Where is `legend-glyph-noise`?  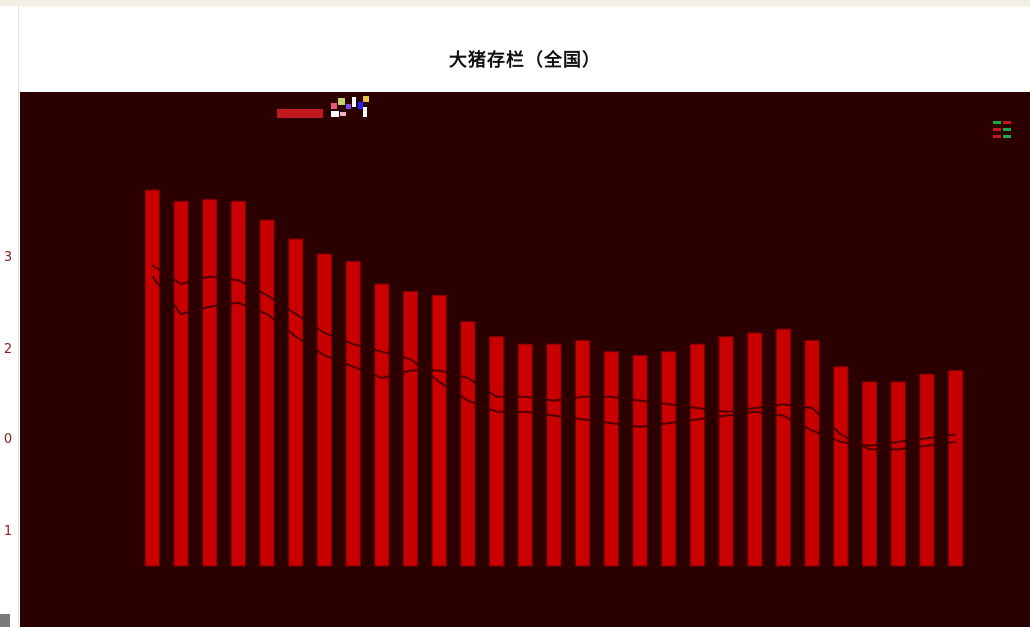 legend-glyph-noise is located at coordinates (350, 106).